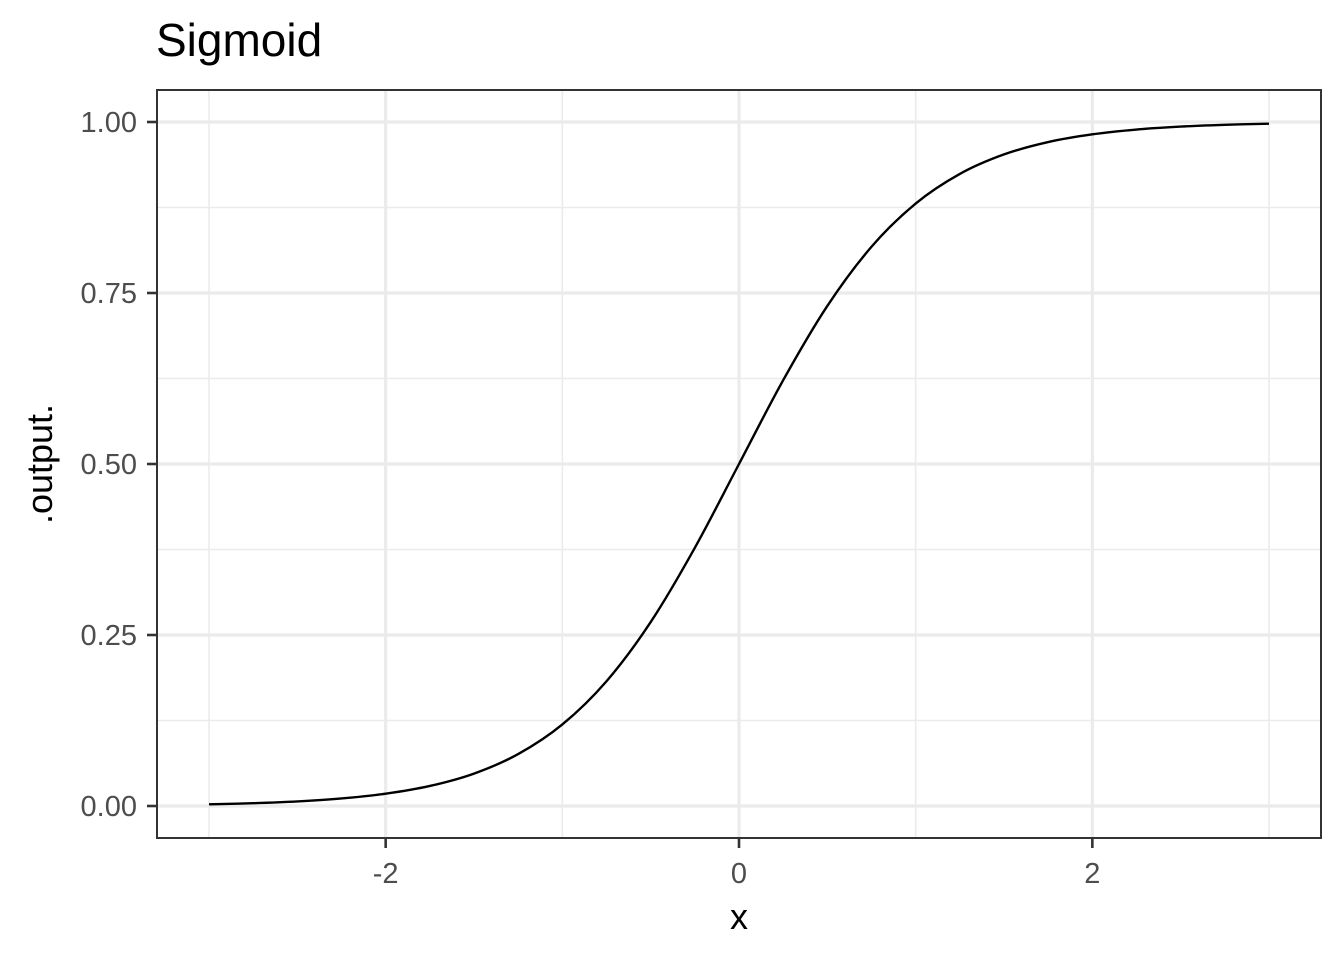 Image resolution: width=1344 pixels, height=960 pixels. I want to click on chart-title: Sigmoid, so click(239, 40).